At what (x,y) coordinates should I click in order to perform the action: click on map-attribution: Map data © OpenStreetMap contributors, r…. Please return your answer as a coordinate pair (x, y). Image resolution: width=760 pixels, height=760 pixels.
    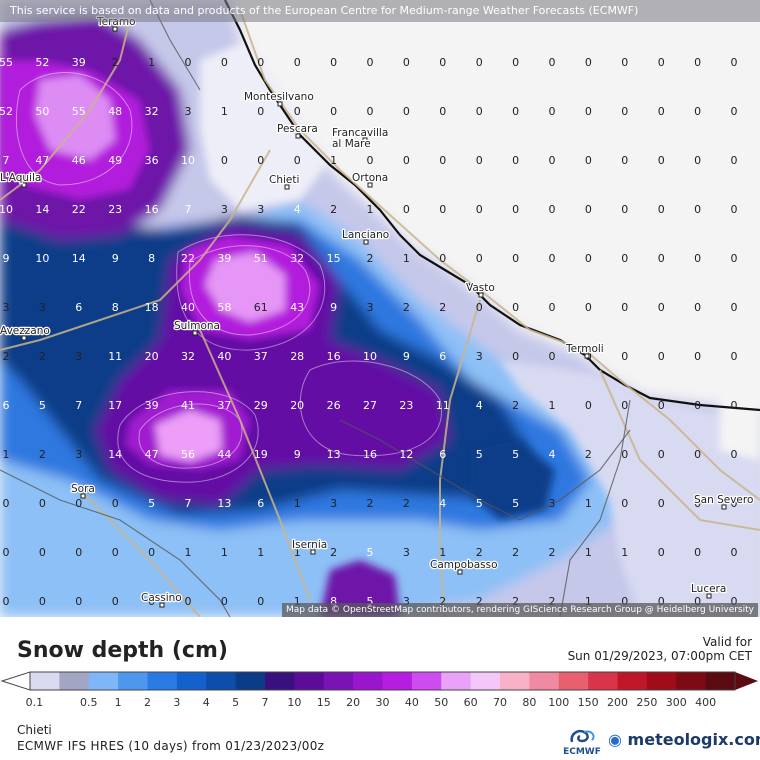
    Looking at the image, I should click on (520, 610).